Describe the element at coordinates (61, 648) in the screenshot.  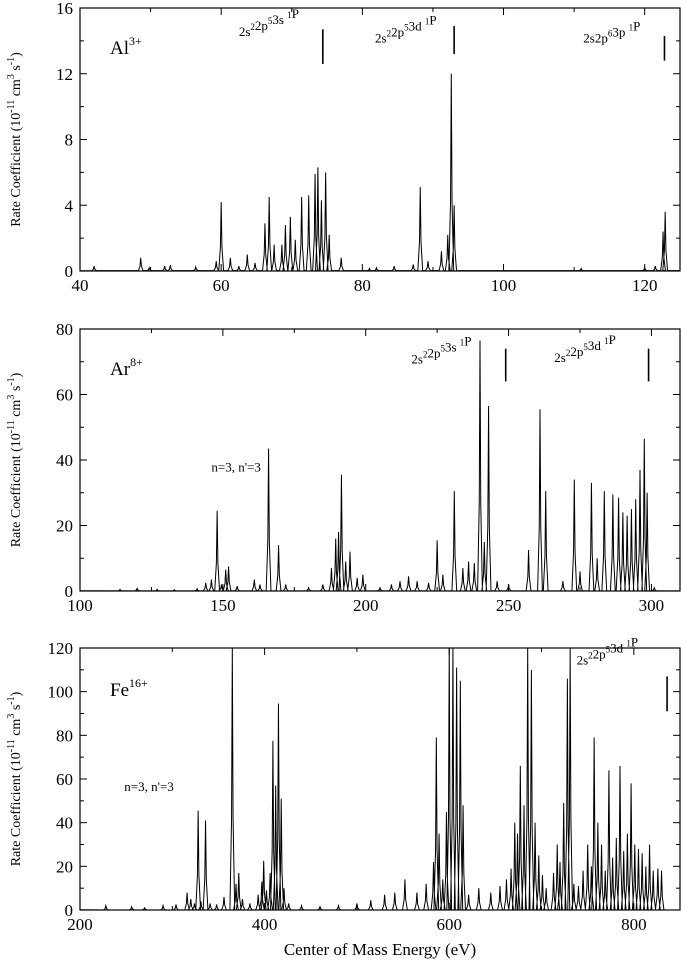
I see `y-tick-label: 120` at that location.